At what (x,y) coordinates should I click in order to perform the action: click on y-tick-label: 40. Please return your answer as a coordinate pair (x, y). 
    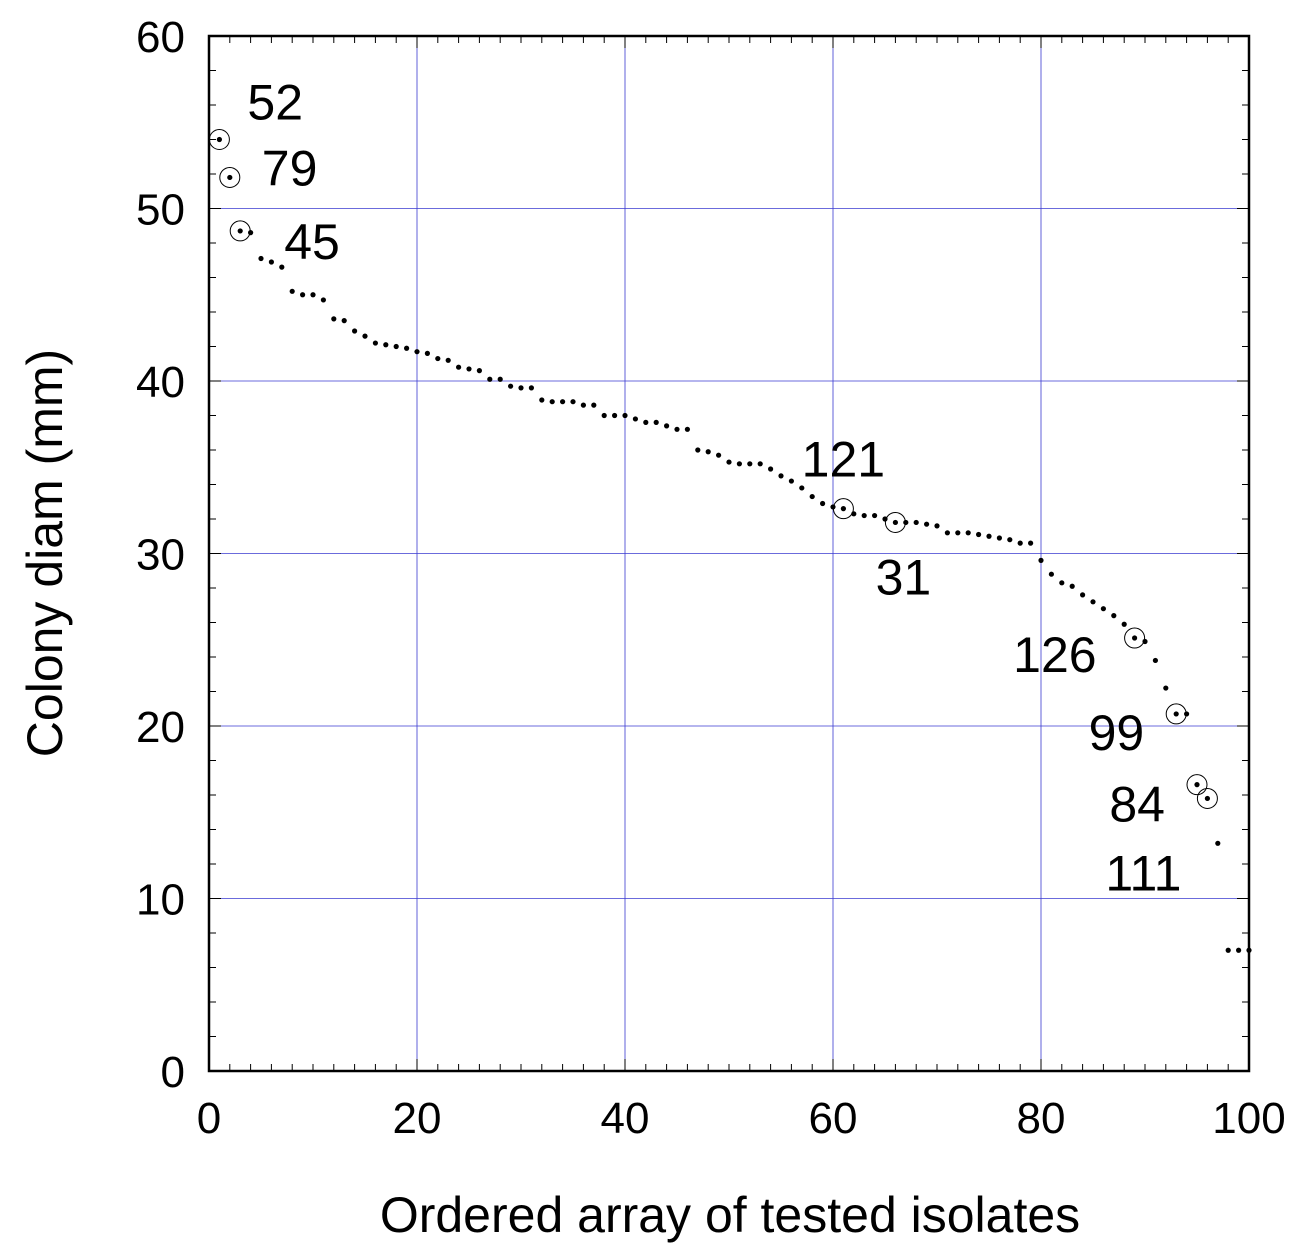
    Looking at the image, I should click on (160, 382).